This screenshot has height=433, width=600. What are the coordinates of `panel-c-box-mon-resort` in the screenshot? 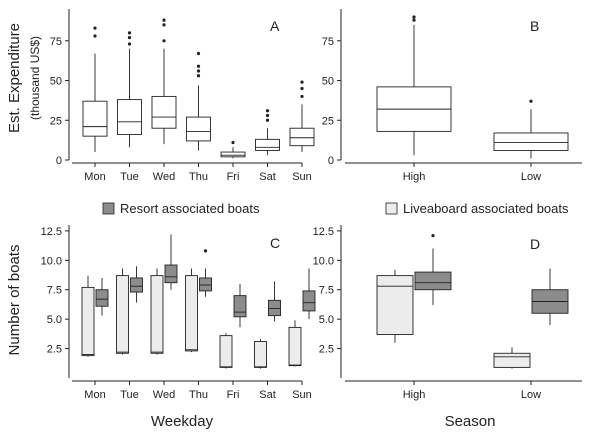 It's located at (102, 296).